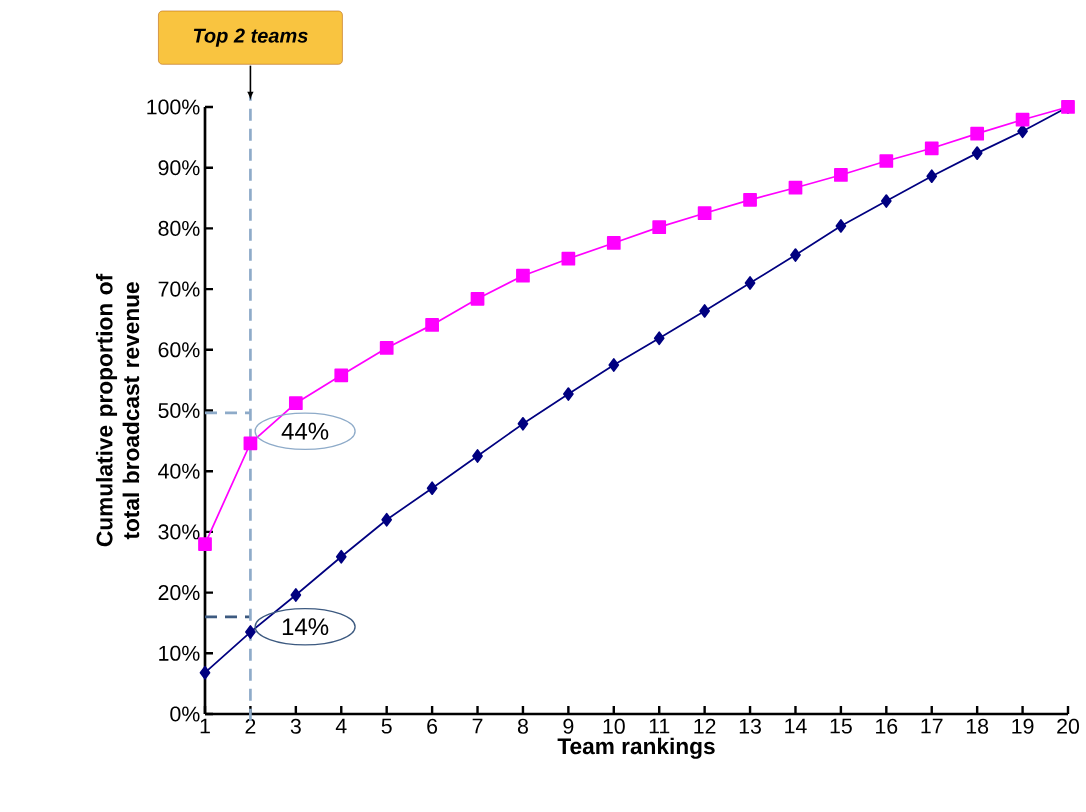 The image size is (1086, 812). What do you see at coordinates (977, 726) in the screenshot?
I see `x-tick-label: 18` at bounding box center [977, 726].